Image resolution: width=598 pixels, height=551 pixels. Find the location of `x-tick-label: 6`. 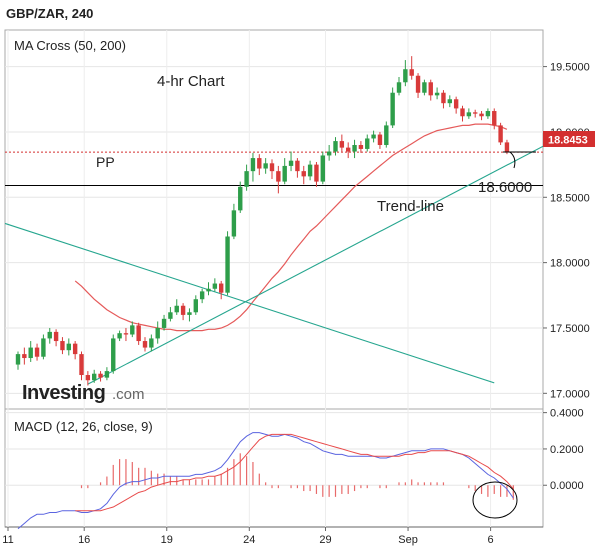

x-tick-label: 6 is located at coordinates (491, 540).